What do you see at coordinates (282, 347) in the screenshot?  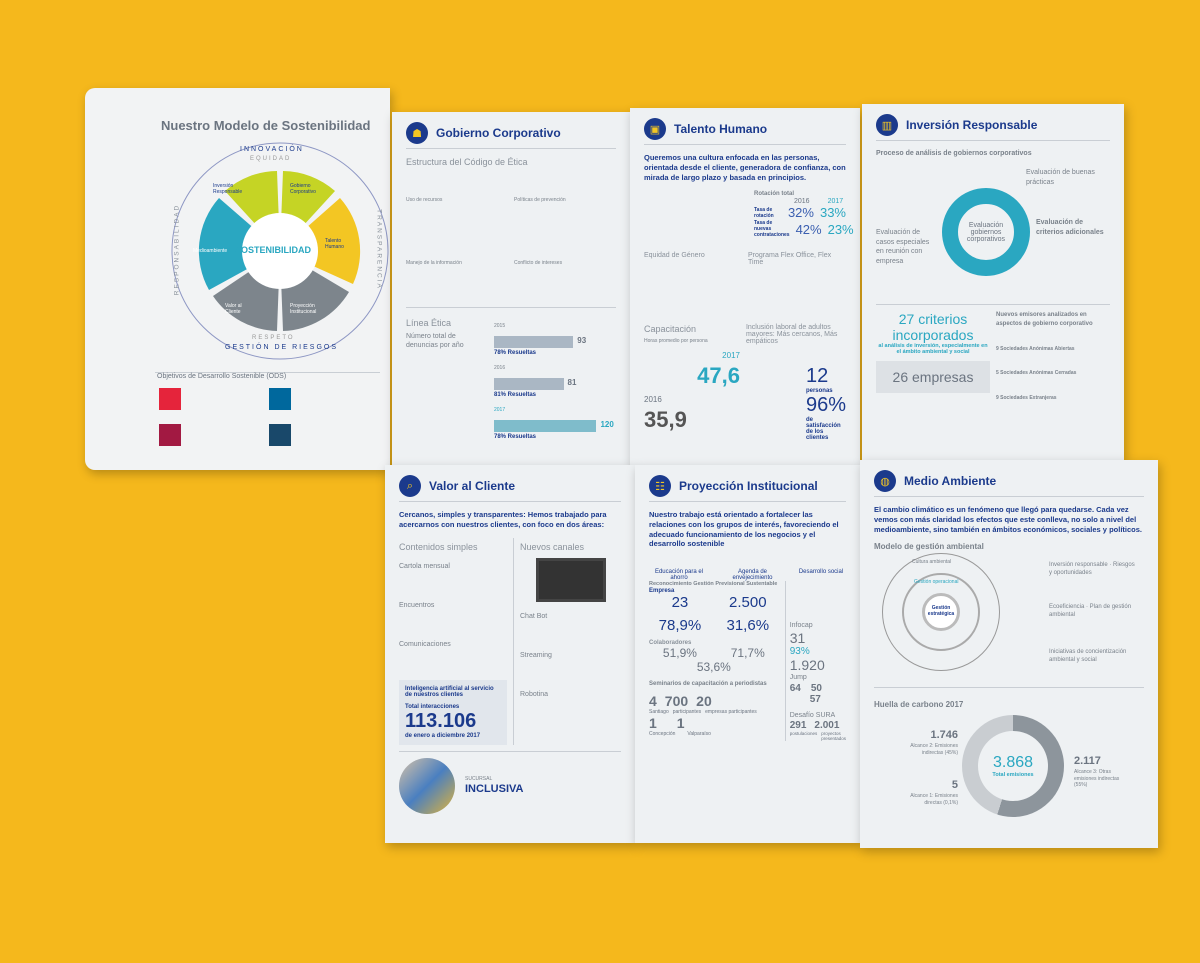 I see `wheel-bottom: GESTIÓN DE RIESGOS` at bounding box center [282, 347].